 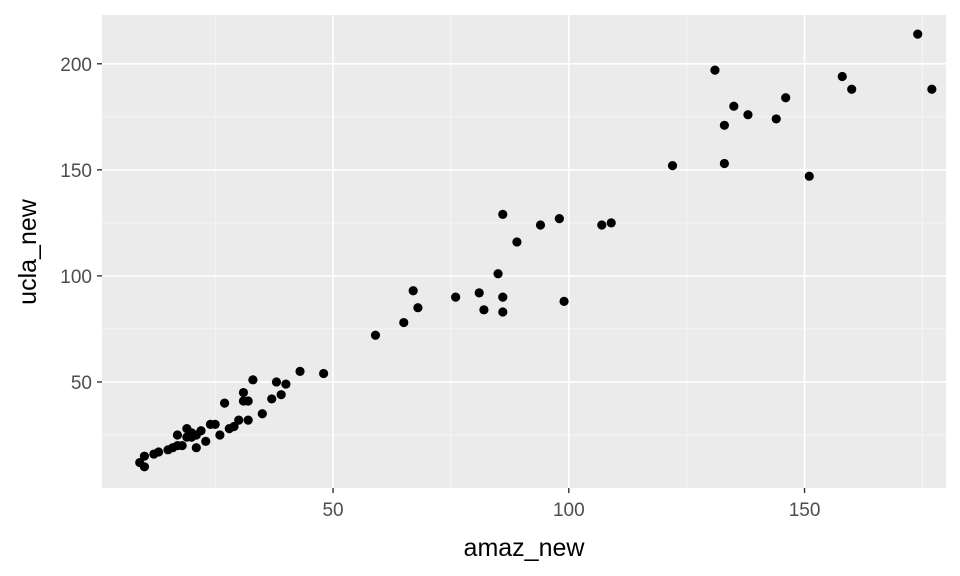 I want to click on y-axis: 50 100 150 200, so click(x=81, y=224).